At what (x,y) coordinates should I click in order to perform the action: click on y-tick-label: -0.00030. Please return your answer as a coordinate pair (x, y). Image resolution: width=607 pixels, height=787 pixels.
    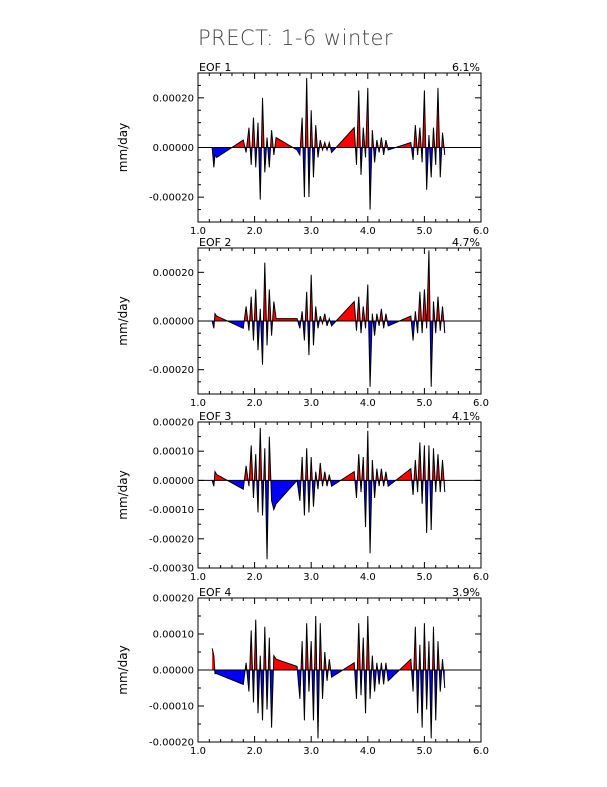
    Looking at the image, I should click on (171, 569).